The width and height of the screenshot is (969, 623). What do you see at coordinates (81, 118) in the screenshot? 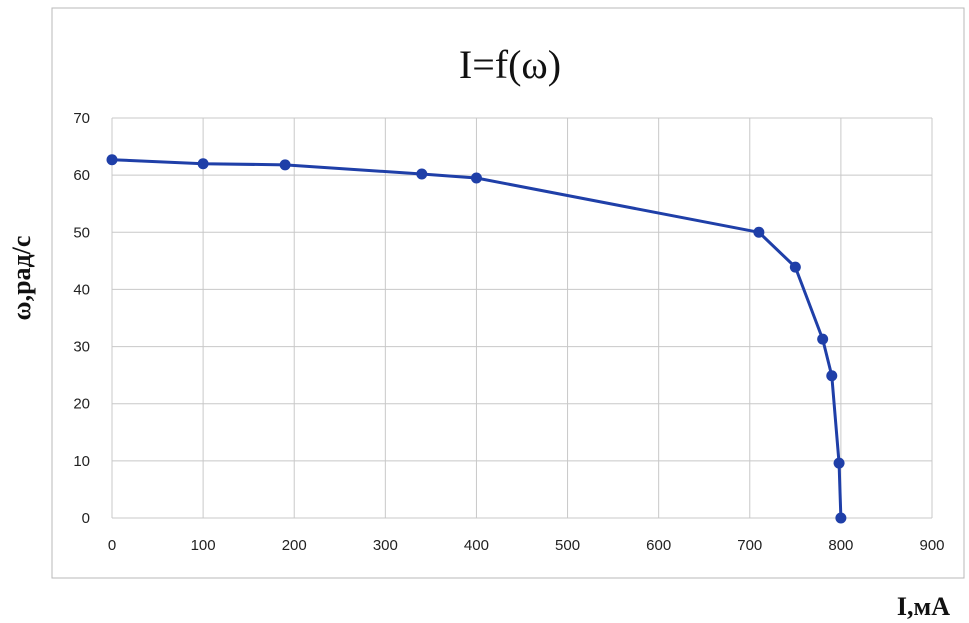
I see `y-tick-label: 70` at bounding box center [81, 118].